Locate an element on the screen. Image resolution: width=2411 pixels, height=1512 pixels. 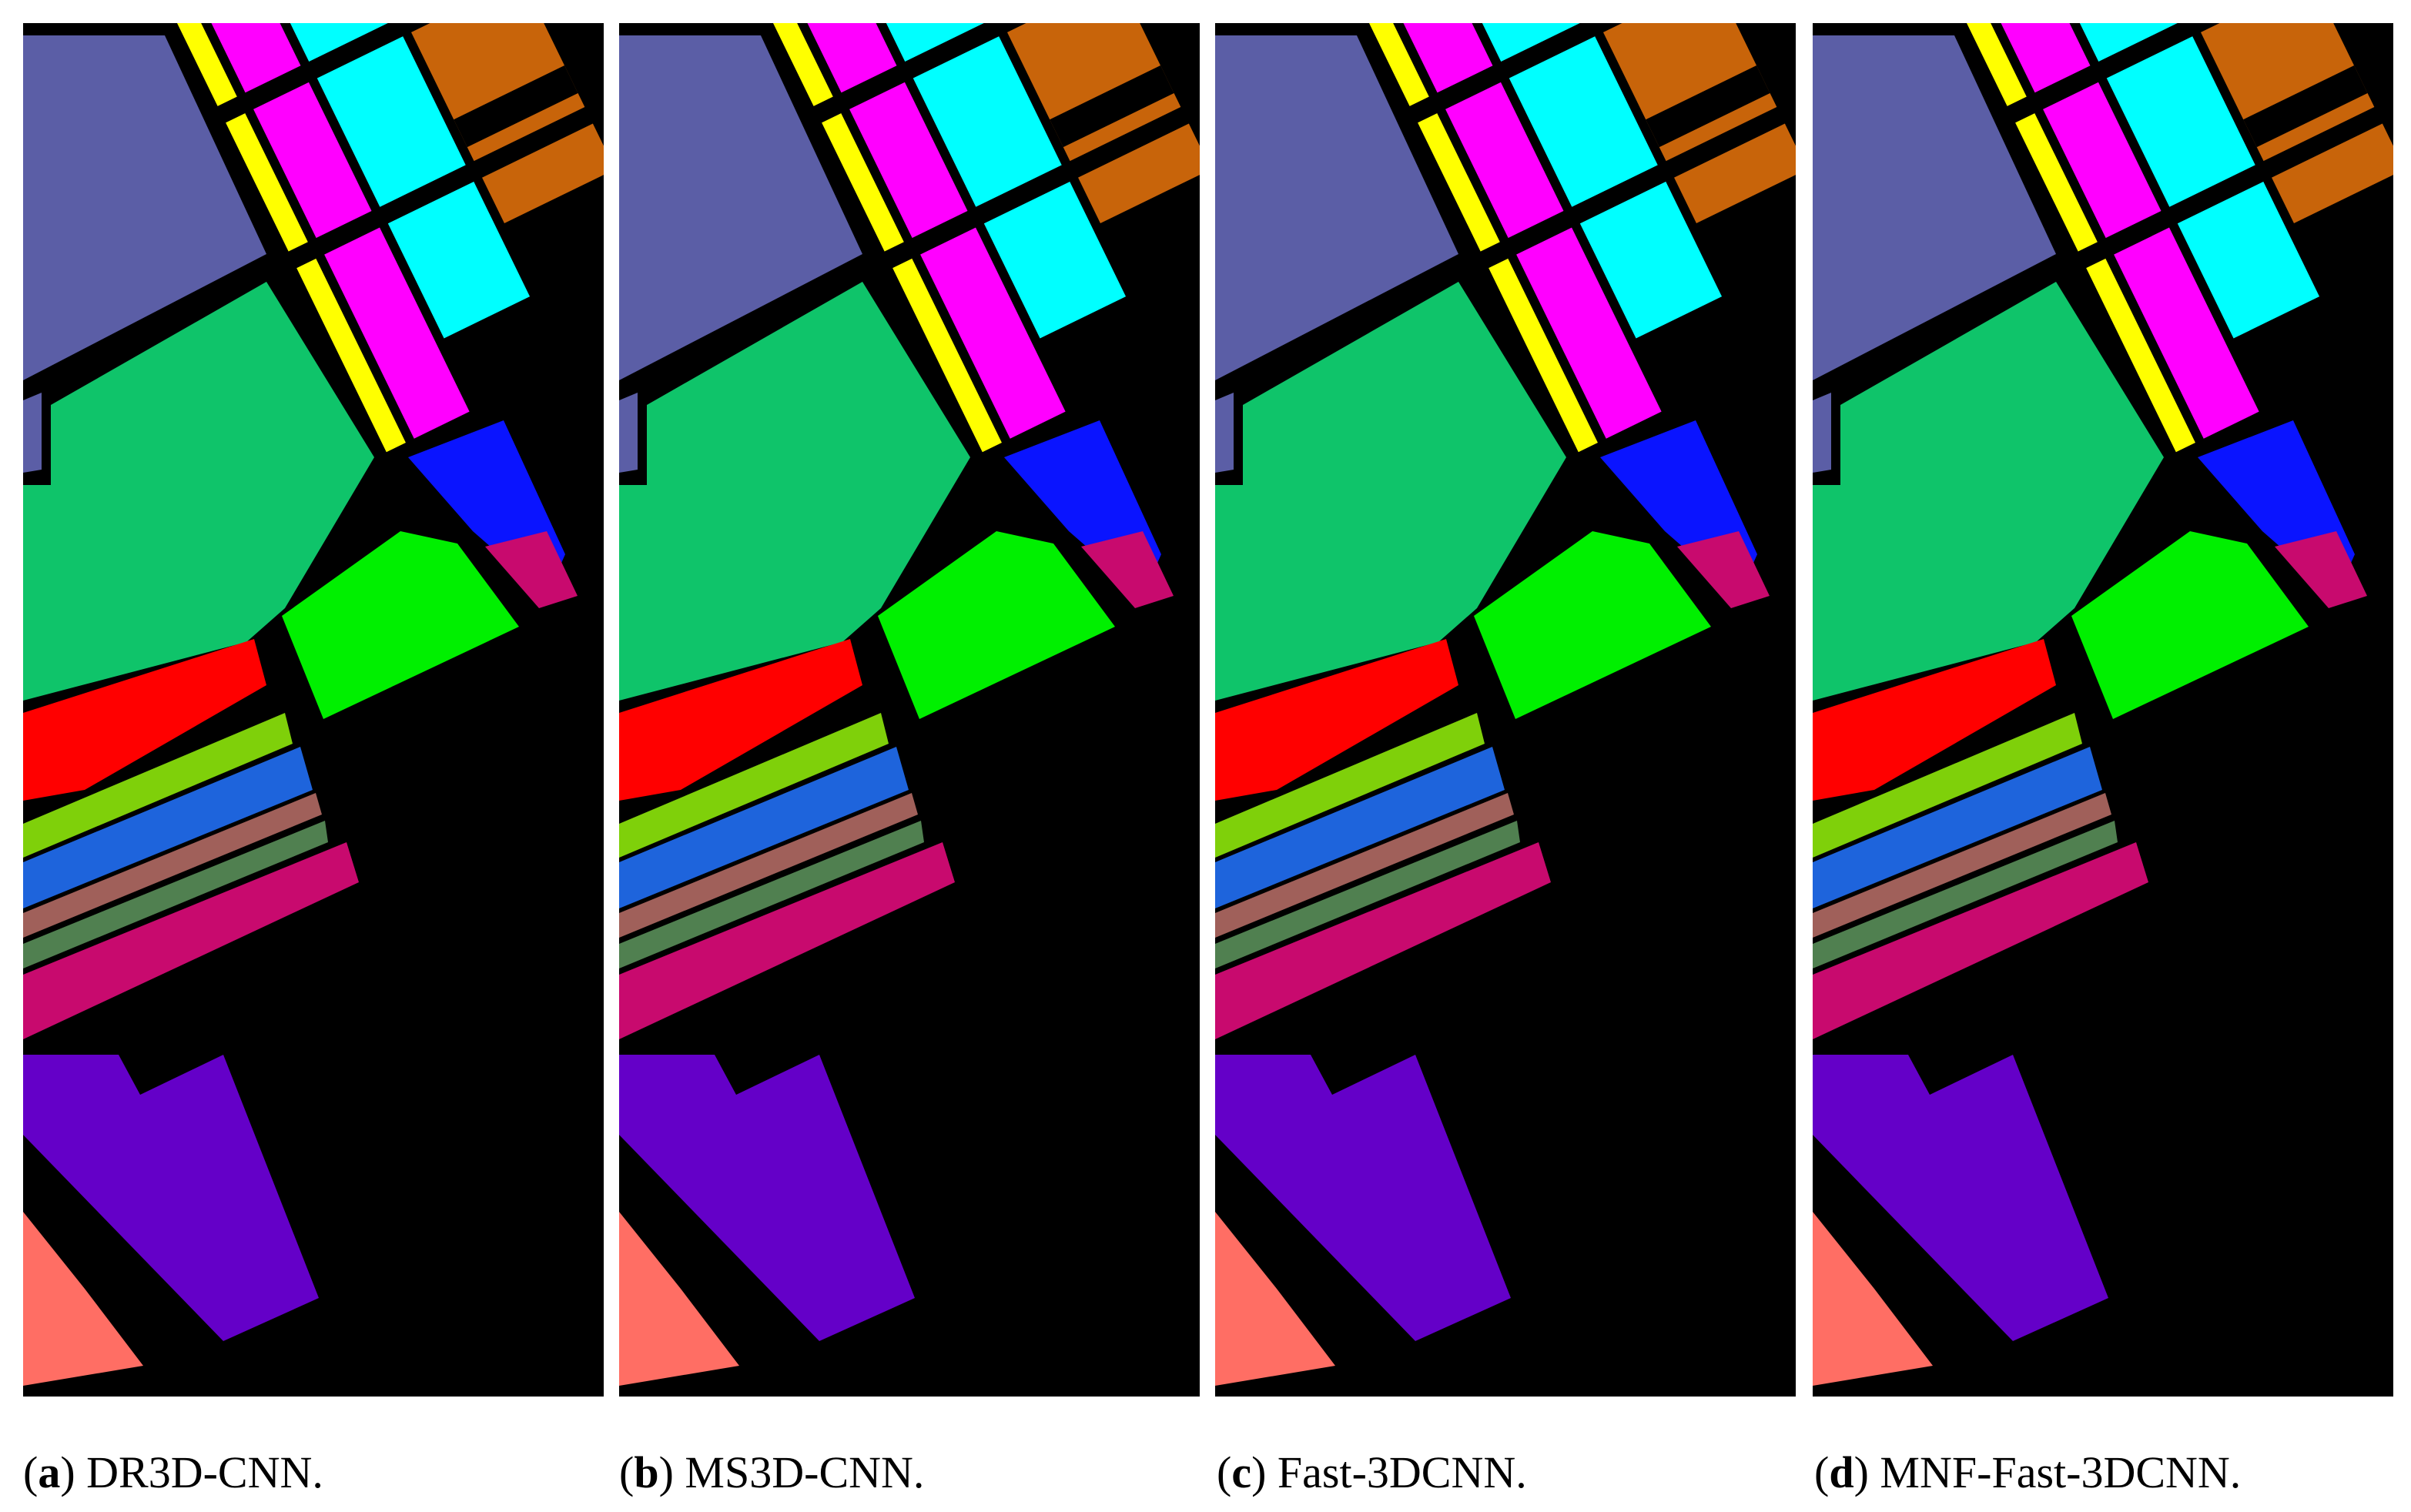
caption: (a) DR3D-CNN. is located at coordinates (173, 1472).